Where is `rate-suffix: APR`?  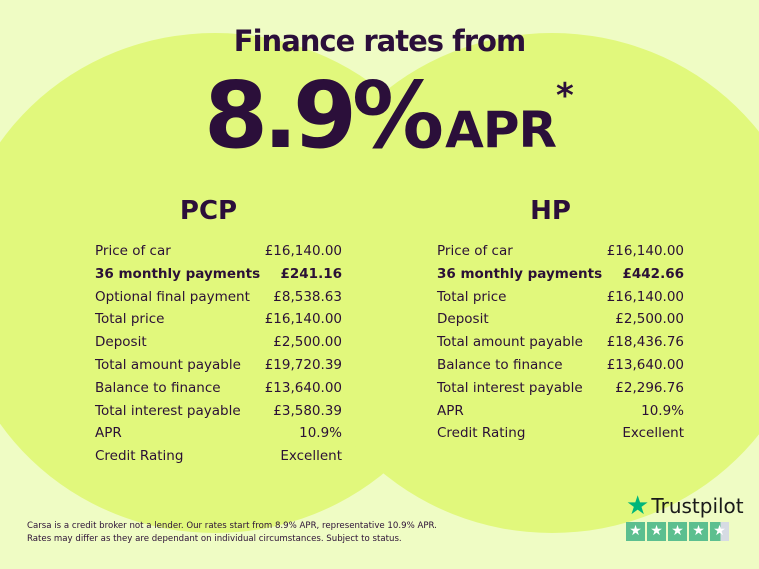
rate-suffix: APR is located at coordinates (501, 130).